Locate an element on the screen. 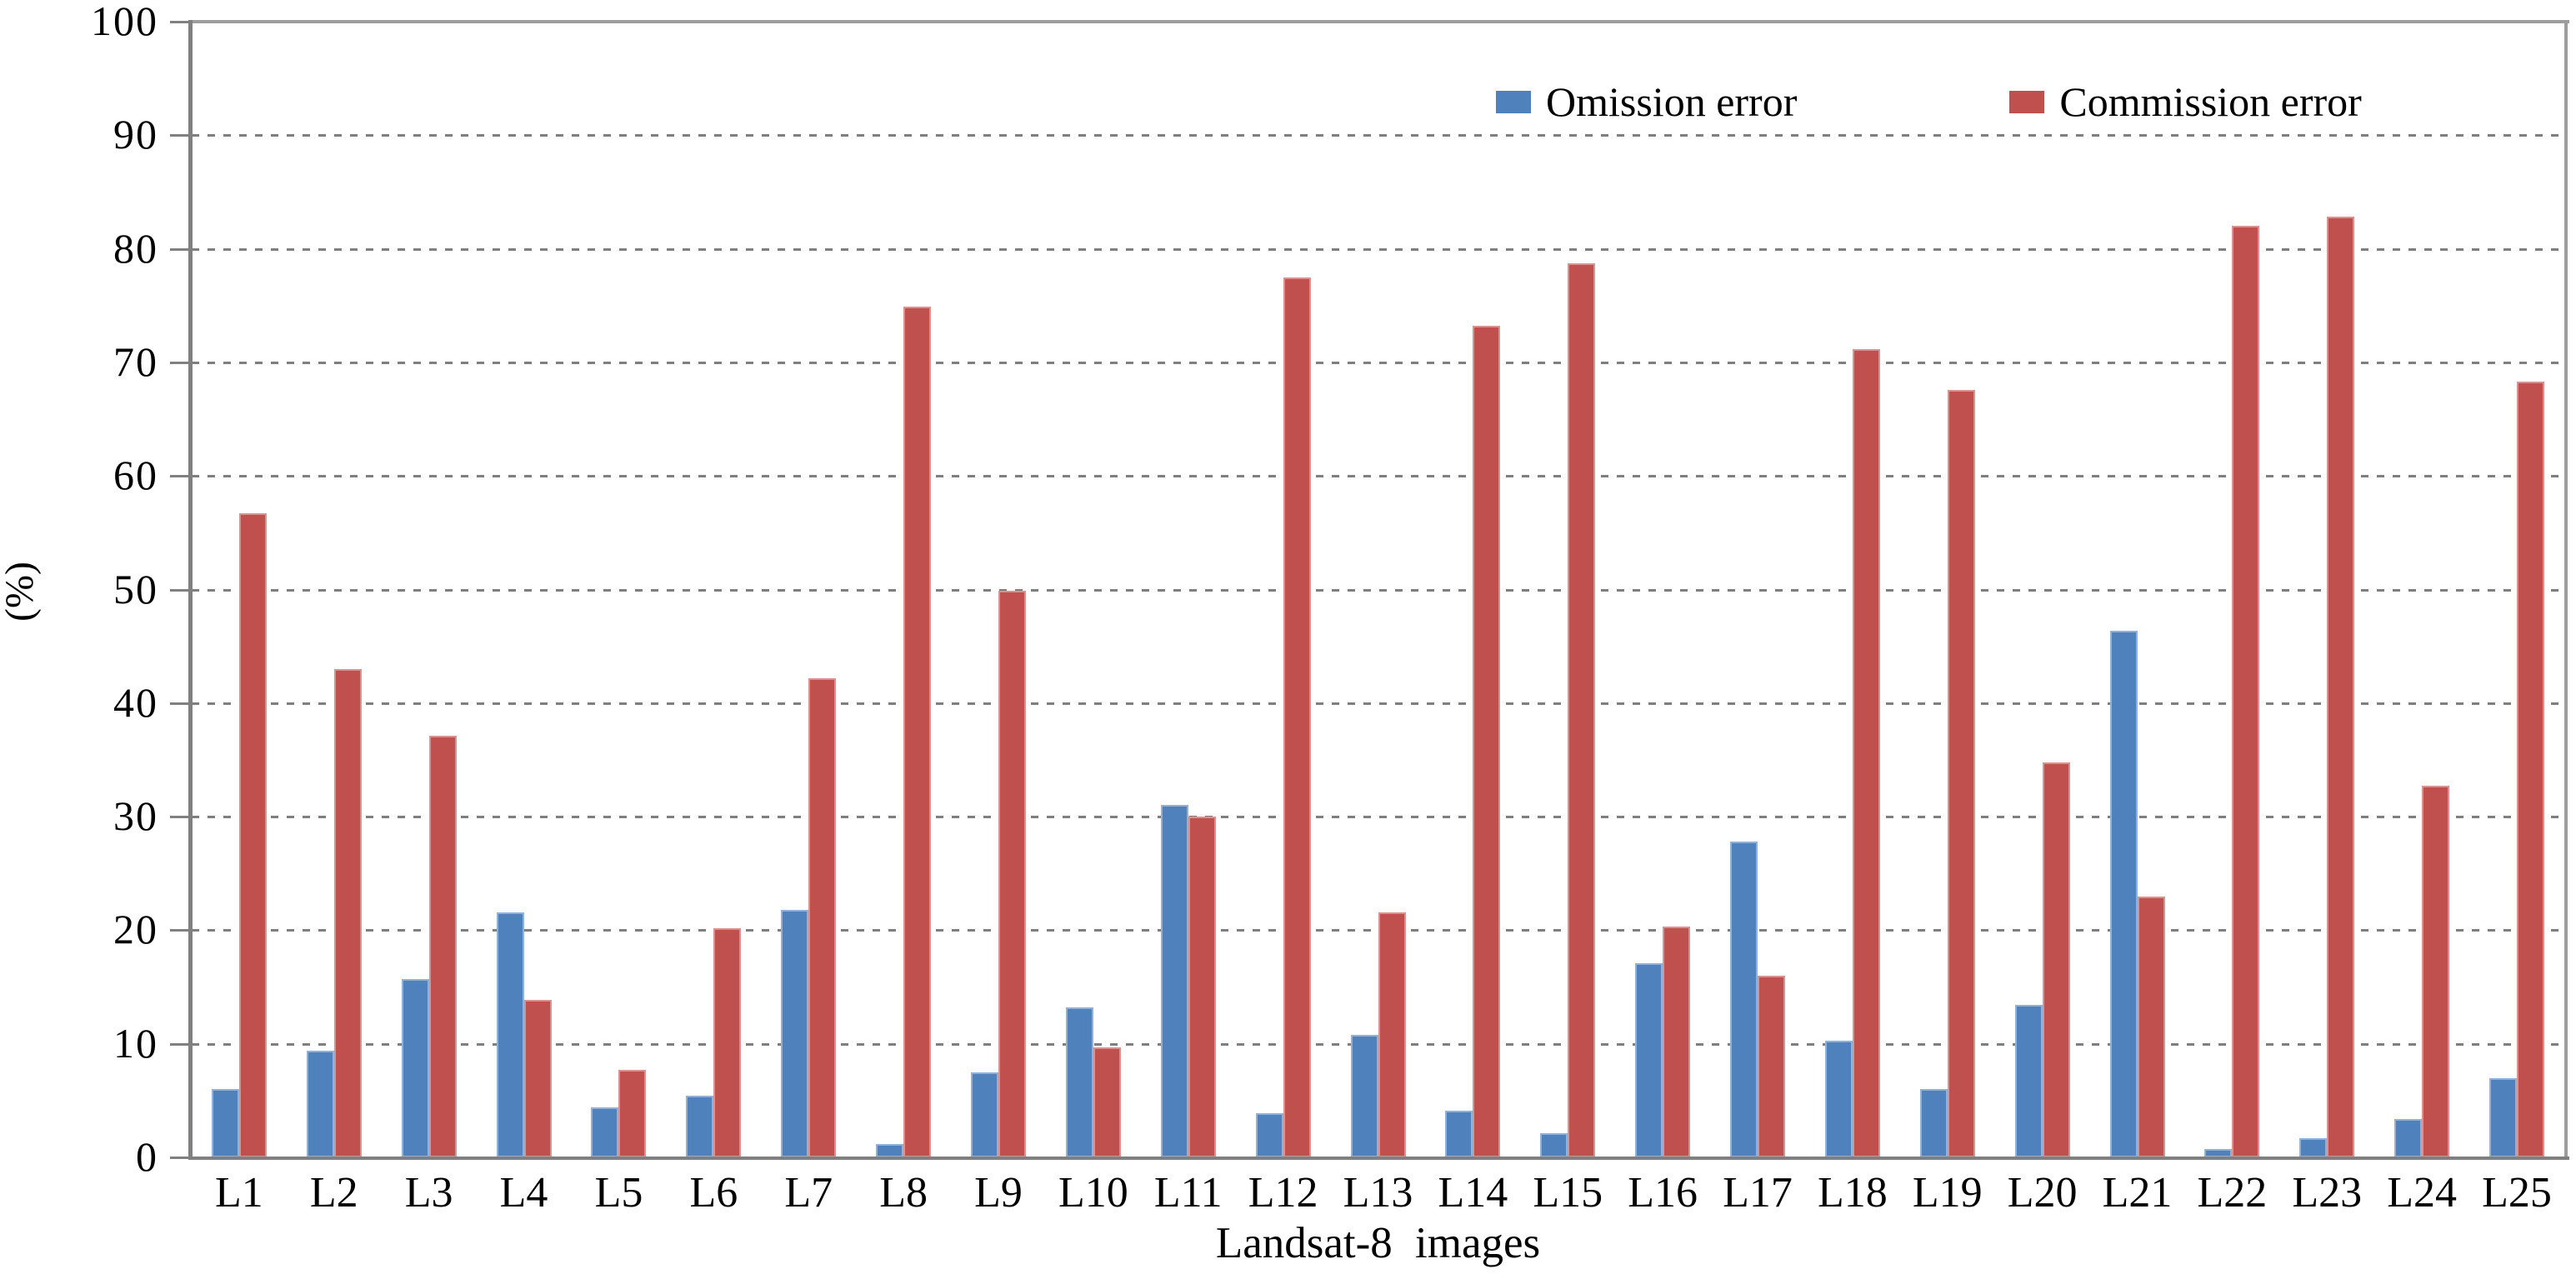 Image resolution: width=2576 pixels, height=1279 pixels. x-tick-label-L3: L3 is located at coordinates (429, 1193).